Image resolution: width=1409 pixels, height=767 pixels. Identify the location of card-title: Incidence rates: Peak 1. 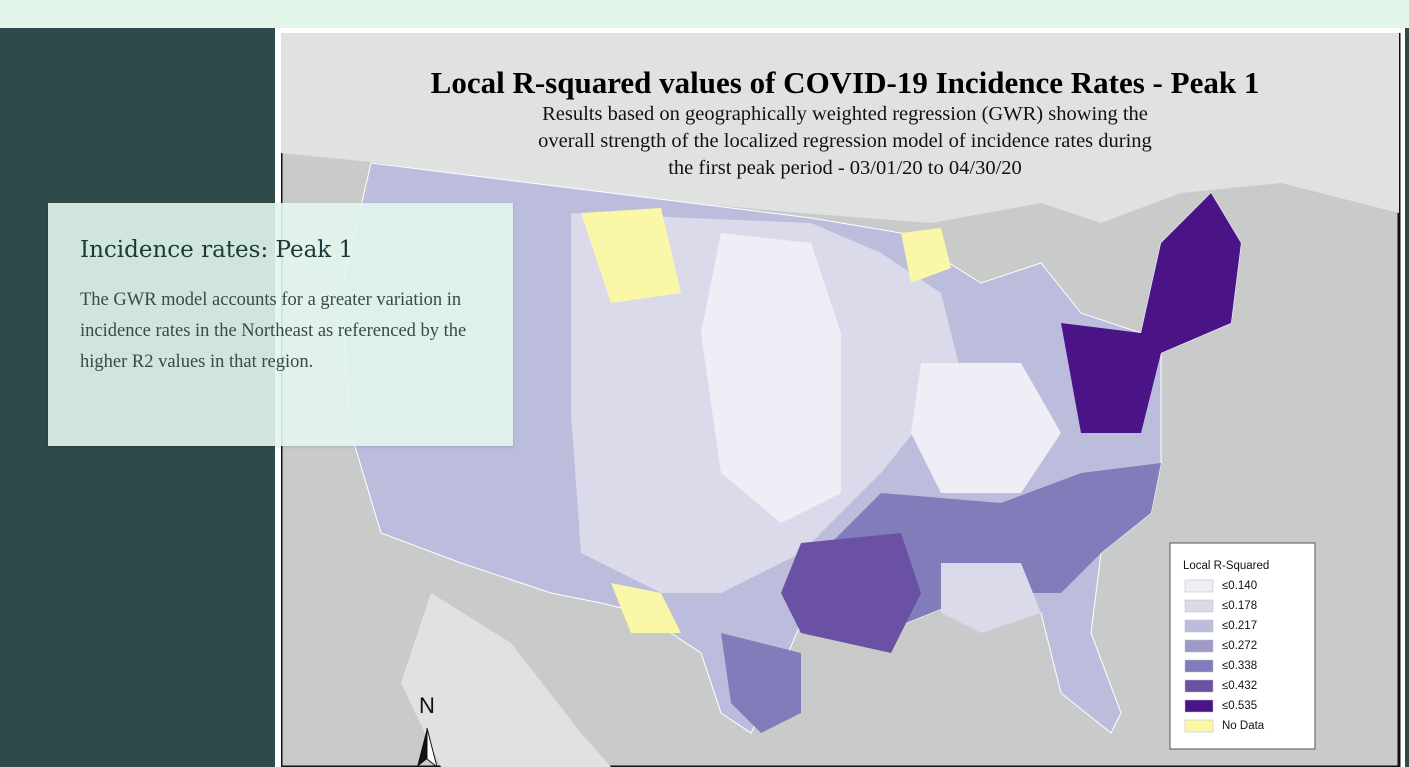
(217, 250).